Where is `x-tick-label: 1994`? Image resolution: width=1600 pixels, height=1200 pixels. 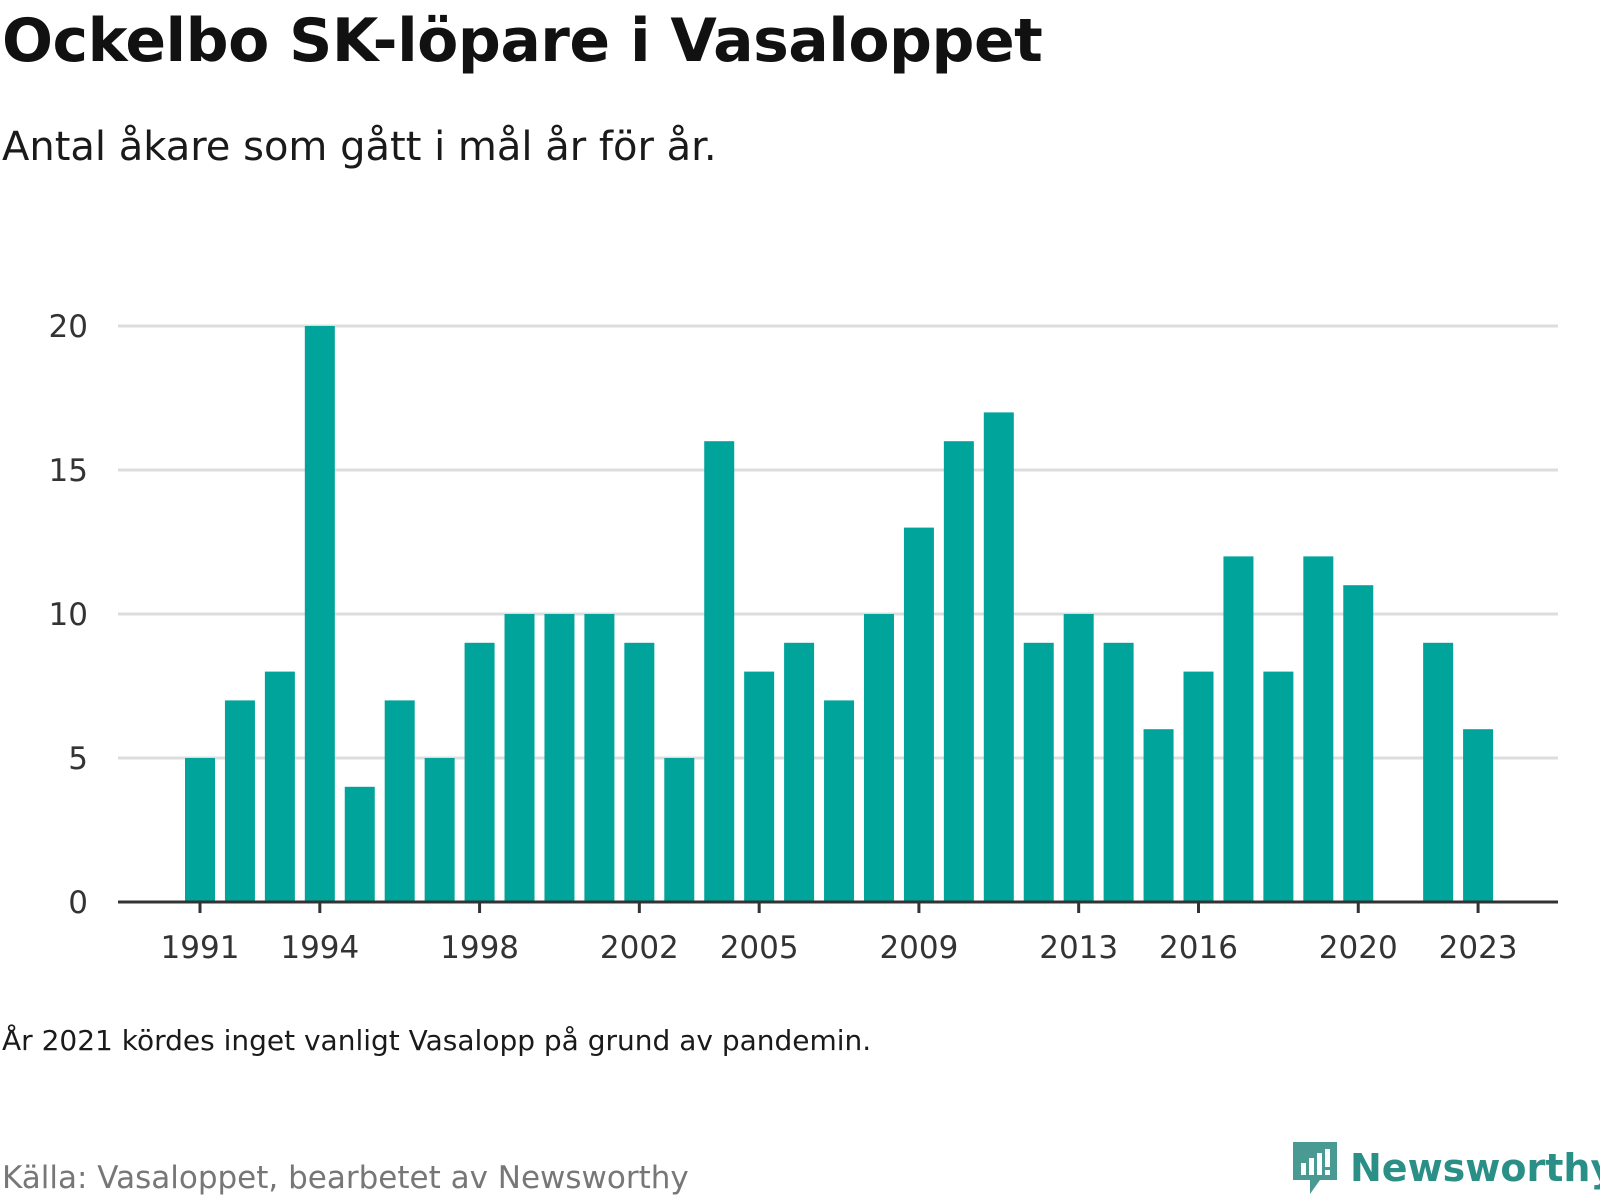
x-tick-label: 1994 is located at coordinates (319, 948).